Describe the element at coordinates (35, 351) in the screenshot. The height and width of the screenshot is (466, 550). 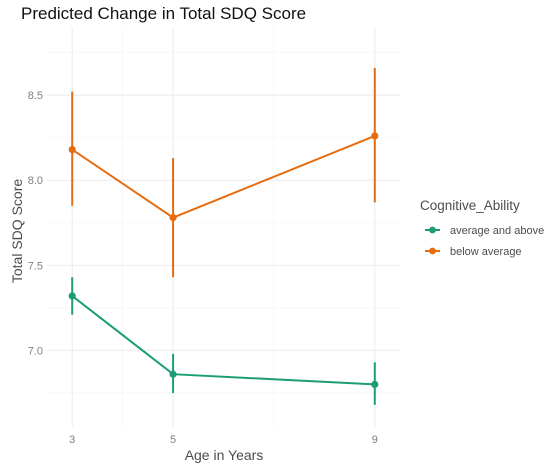
I see `y-tick-label: 7.0` at that location.